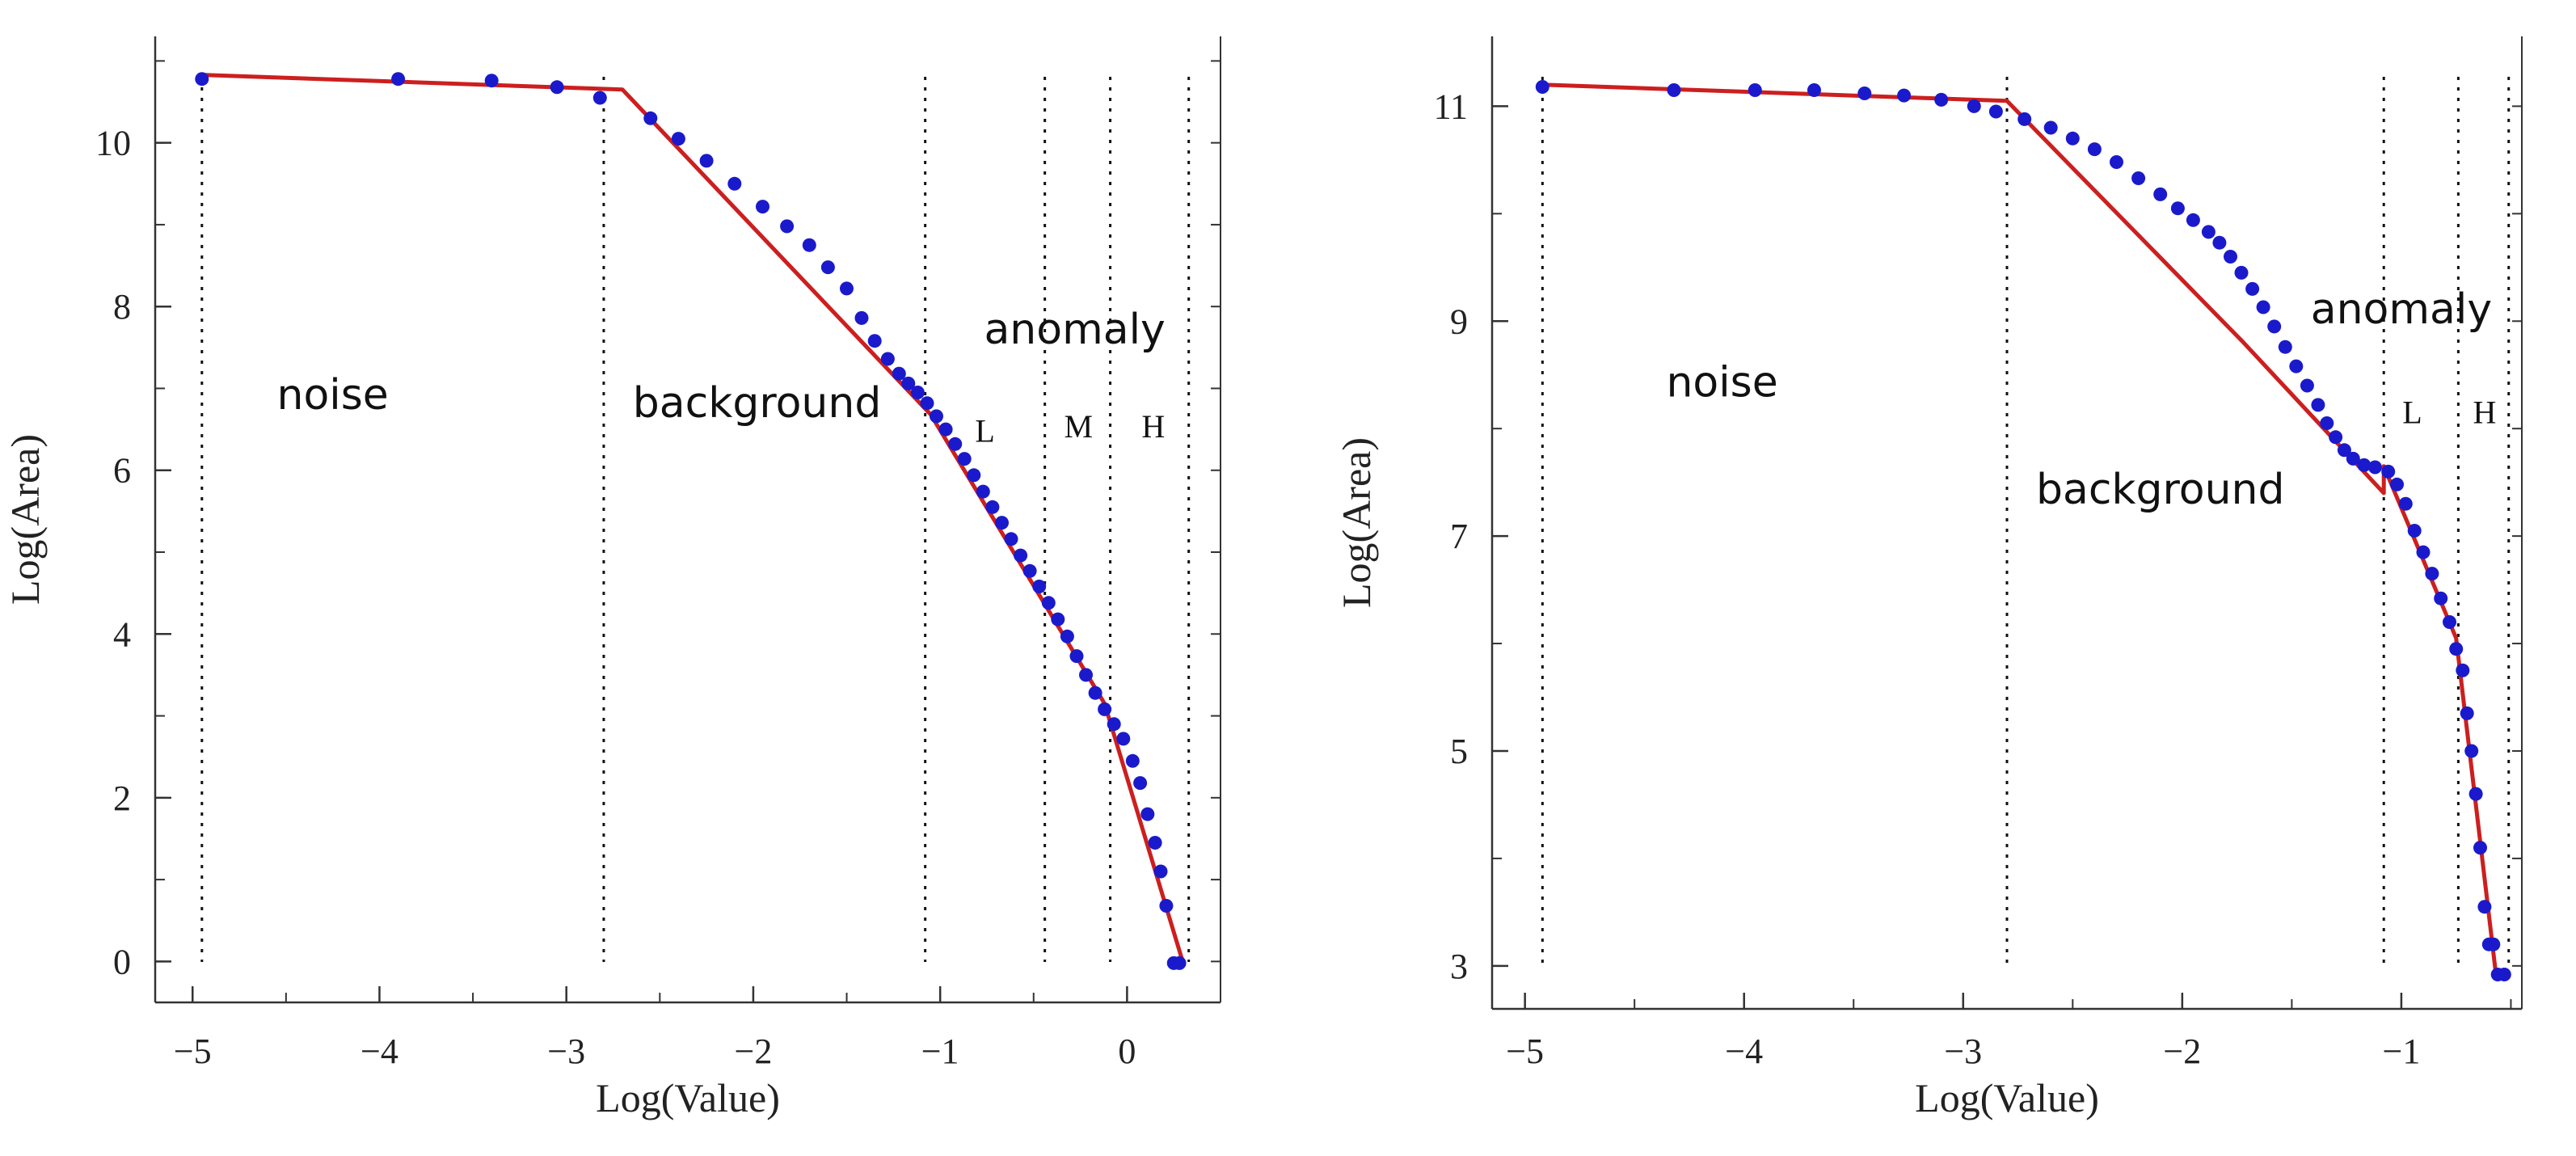 Image resolution: width=2576 pixels, height=1156 pixels. I want to click on class-label-low: L, so click(984, 430).